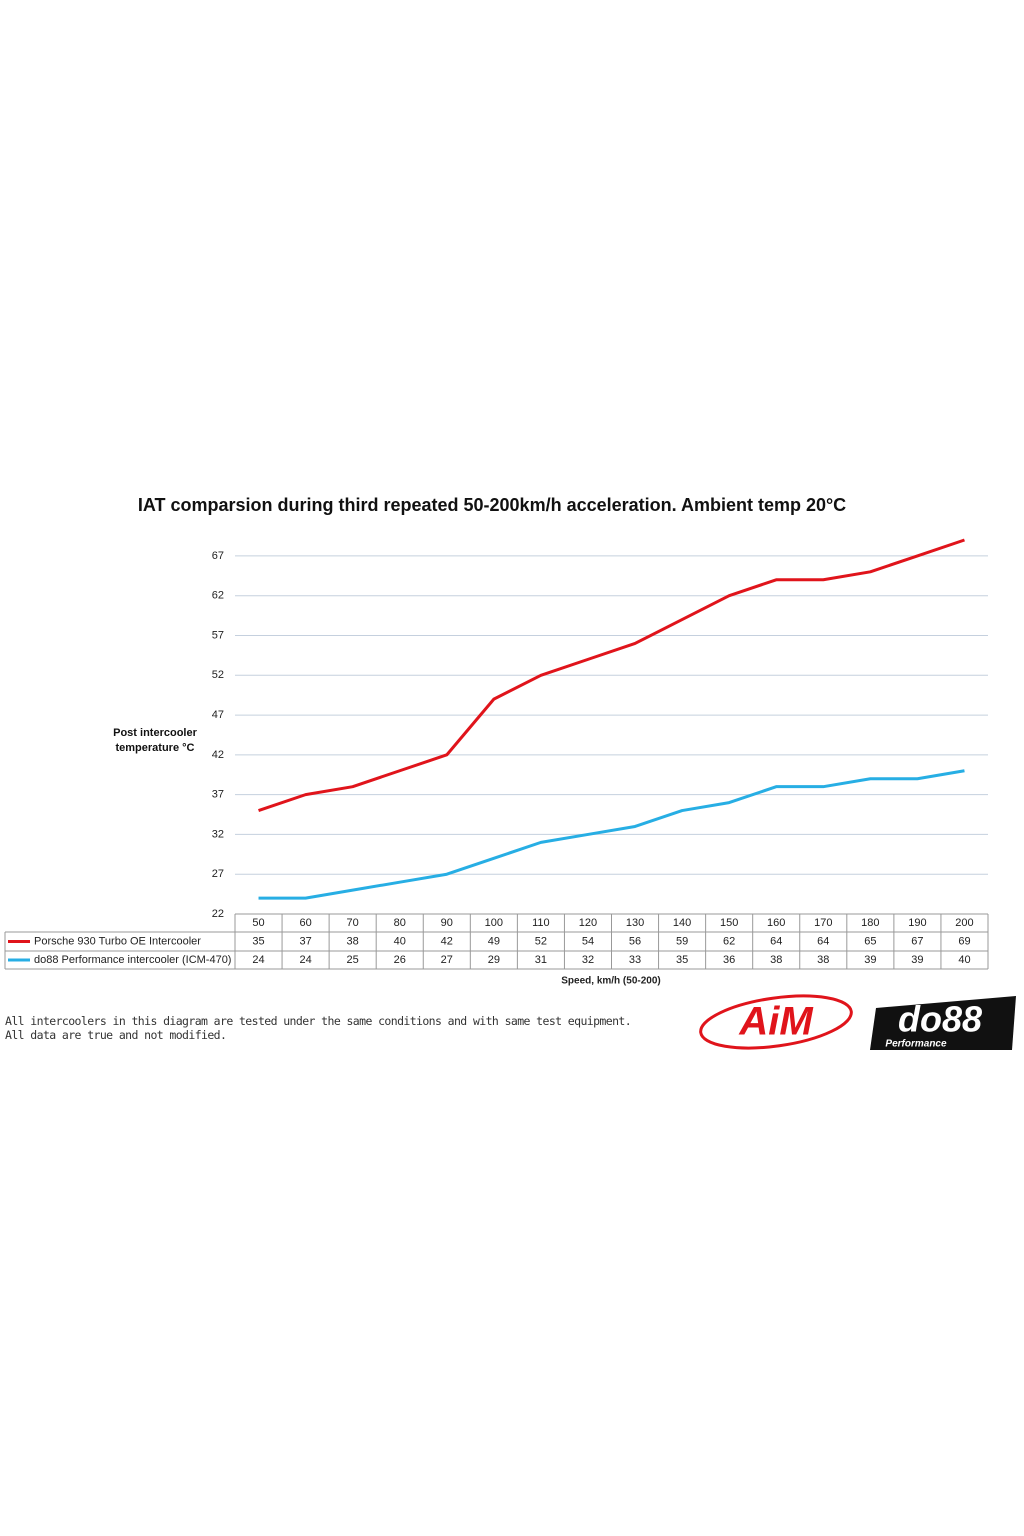 Image resolution: width=1024 pixels, height=1536 pixels. I want to click on table-value: 33, so click(635, 960).